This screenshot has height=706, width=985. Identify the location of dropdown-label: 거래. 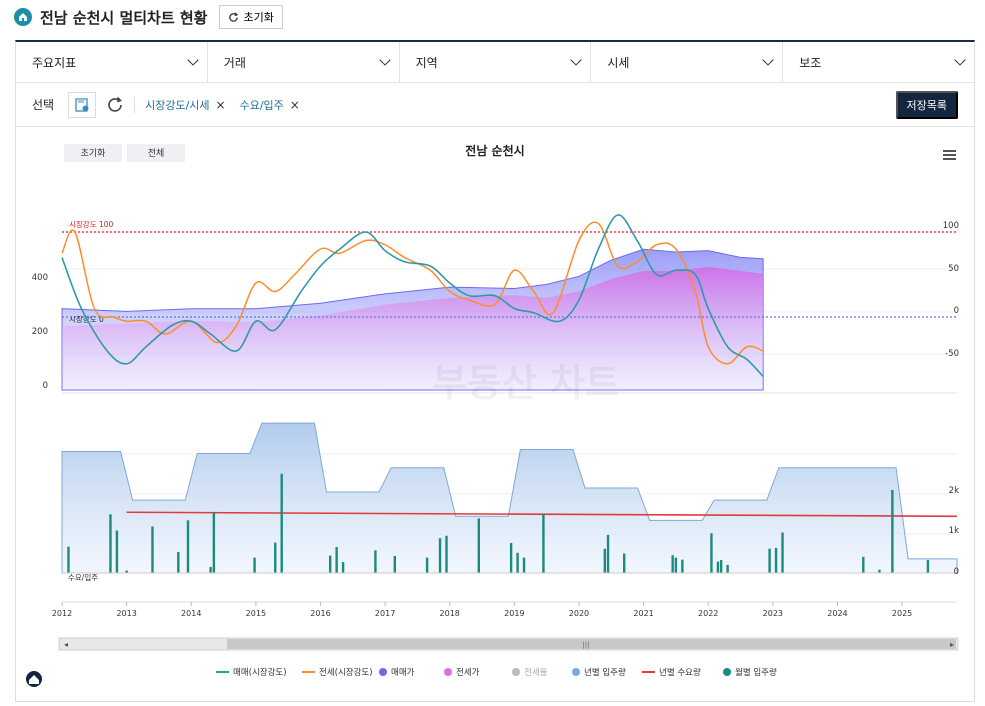
(234, 62).